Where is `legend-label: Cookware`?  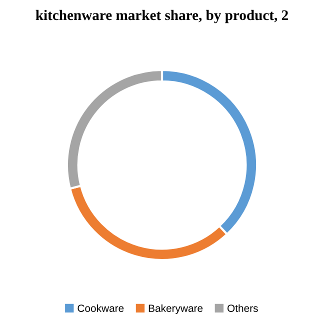
legend-label: Cookware is located at coordinates (101, 308).